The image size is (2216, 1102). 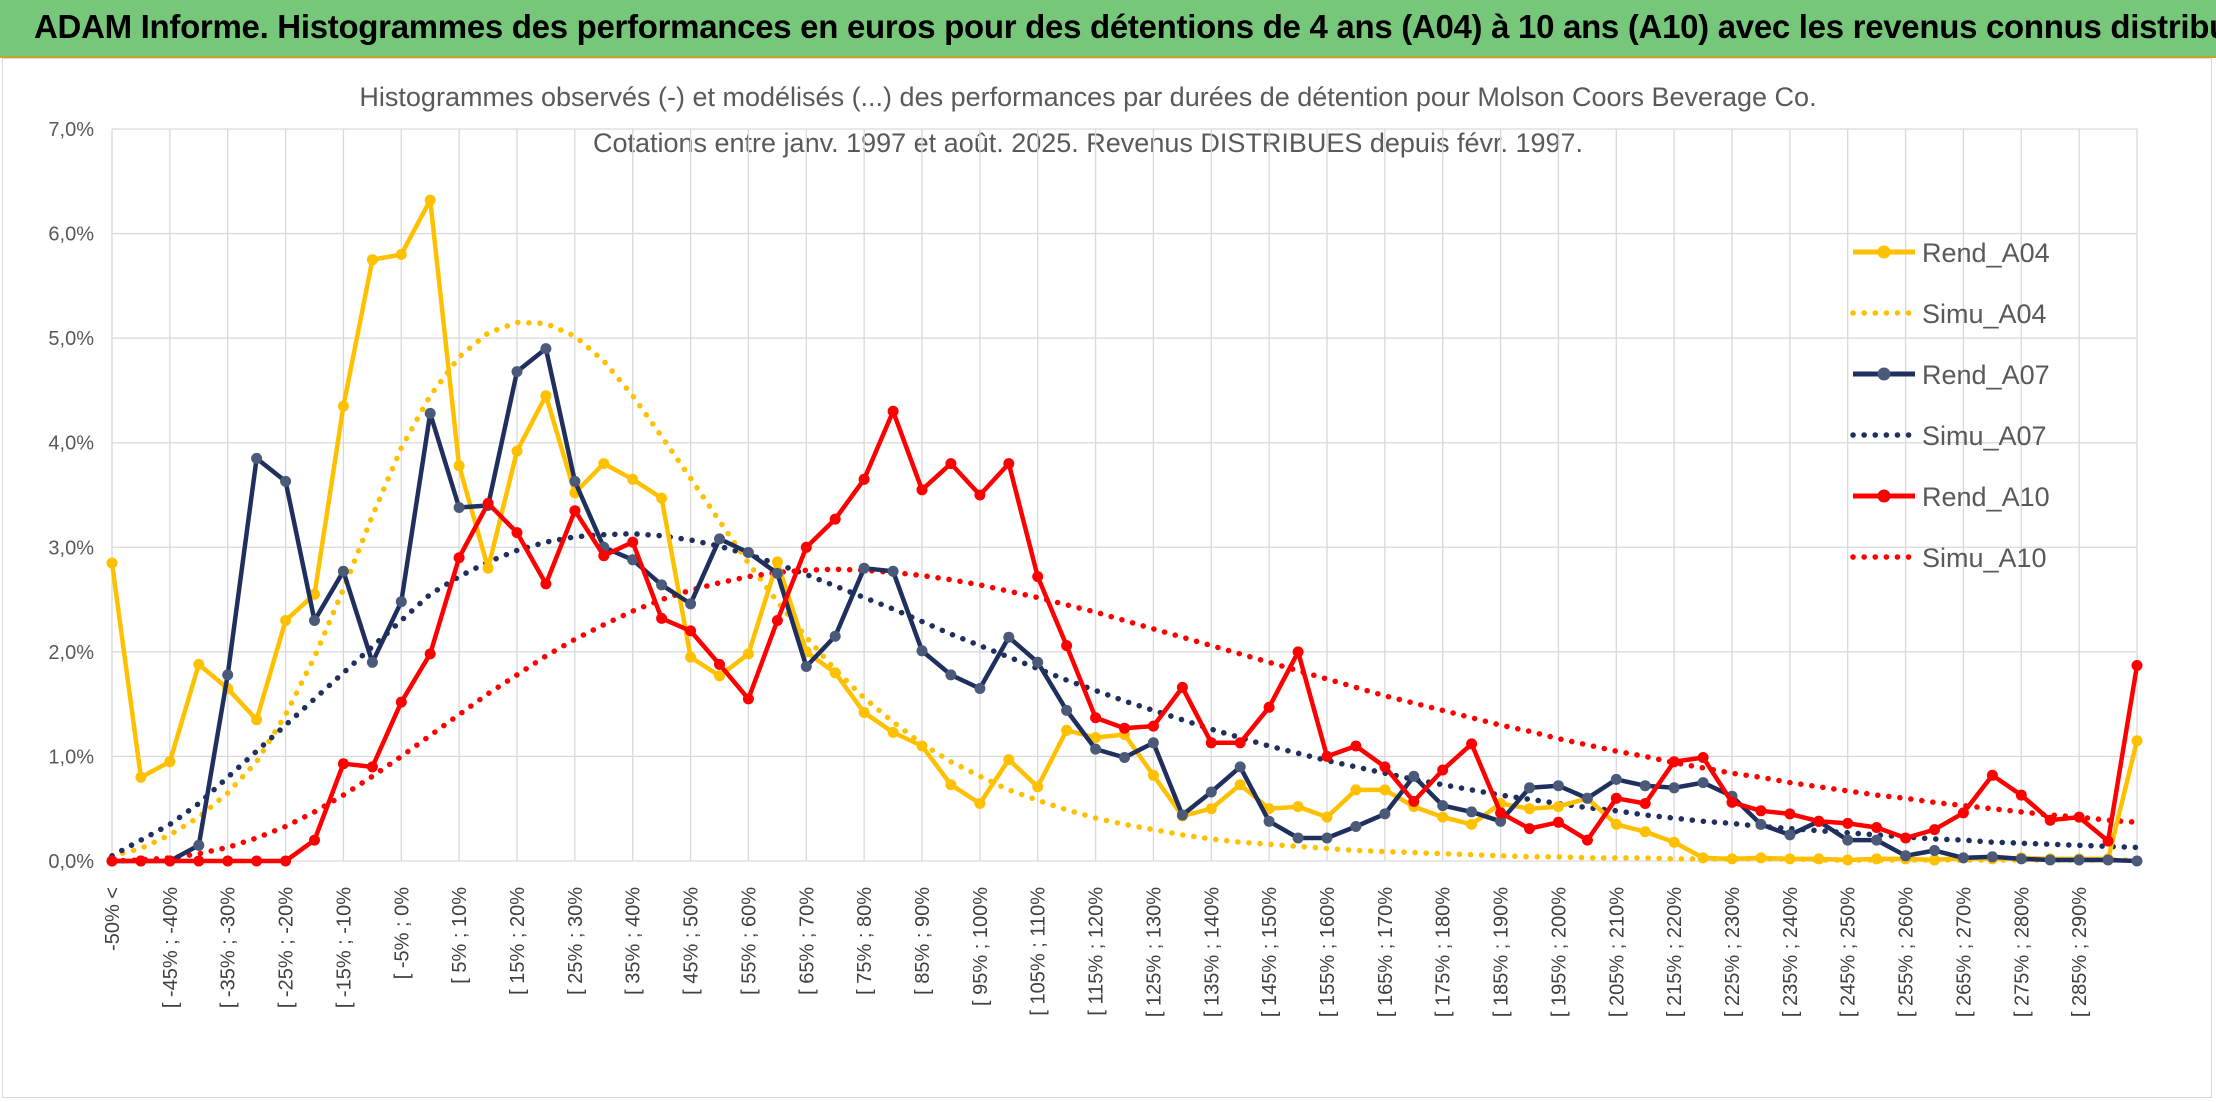 I want to click on x-tick-label: [ -15% ; -10%, so click(x=344, y=947).